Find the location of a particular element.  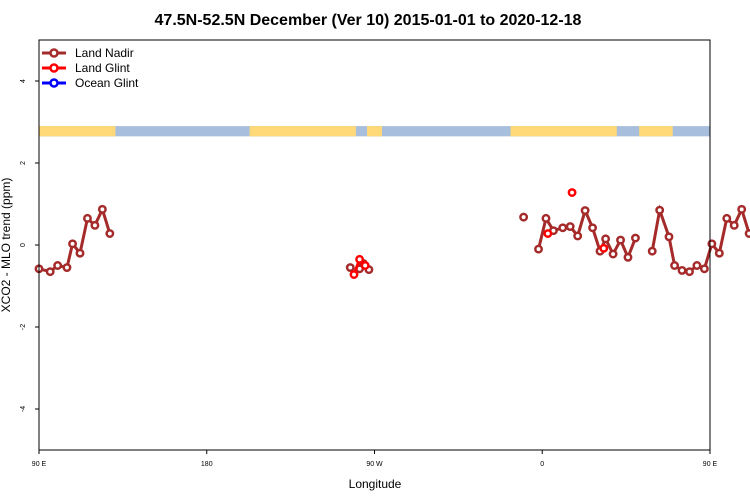

y-tick-label: 4 is located at coordinates (23, 81).